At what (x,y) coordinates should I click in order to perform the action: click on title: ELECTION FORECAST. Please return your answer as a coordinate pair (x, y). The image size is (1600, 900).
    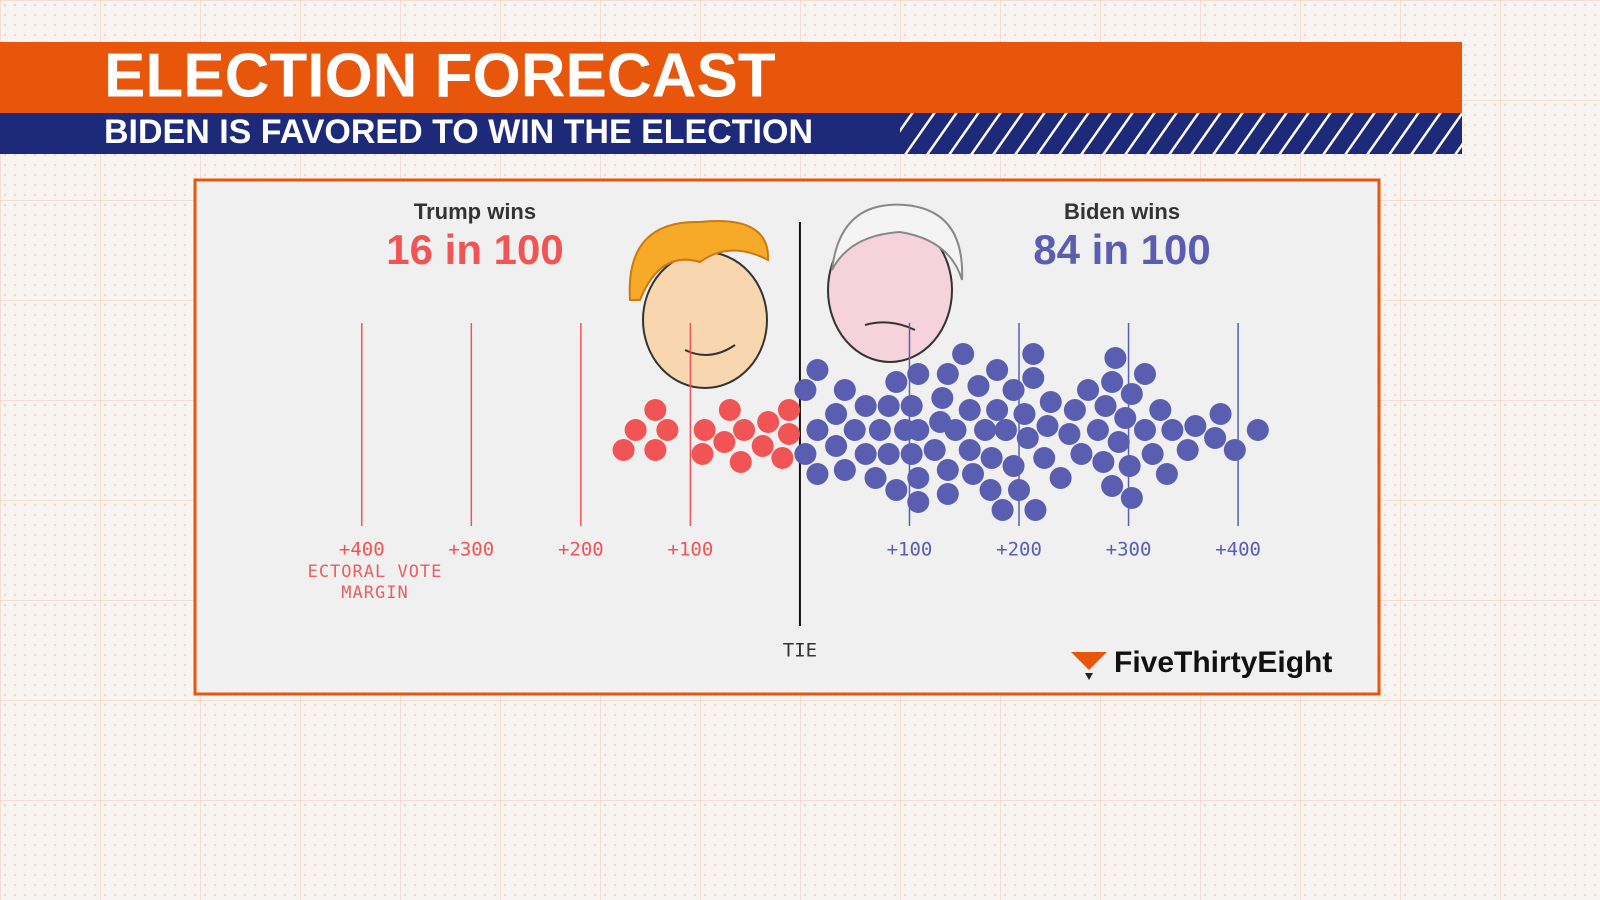
    Looking at the image, I should click on (440, 75).